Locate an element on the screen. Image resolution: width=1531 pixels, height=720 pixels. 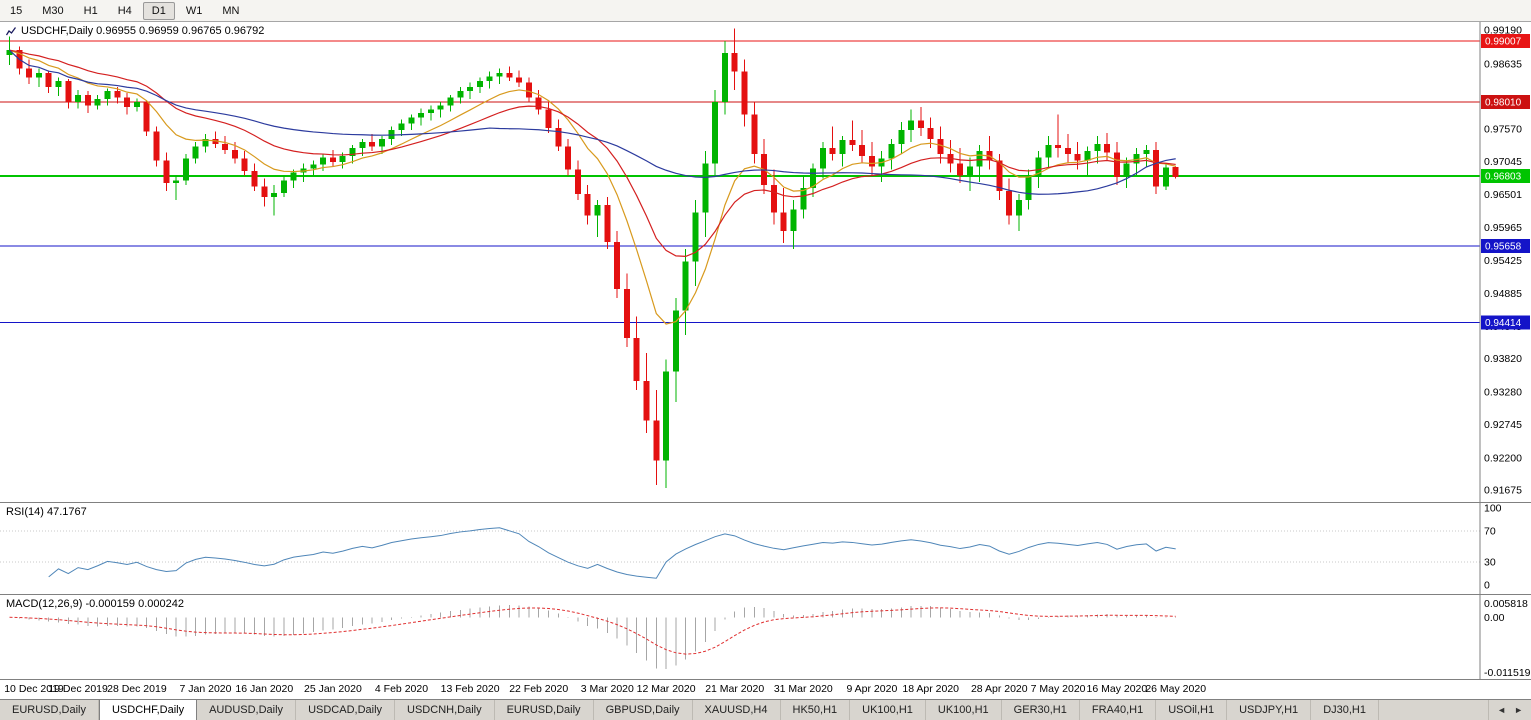
svg-text: 0.95425 is located at coordinates (1503, 261).